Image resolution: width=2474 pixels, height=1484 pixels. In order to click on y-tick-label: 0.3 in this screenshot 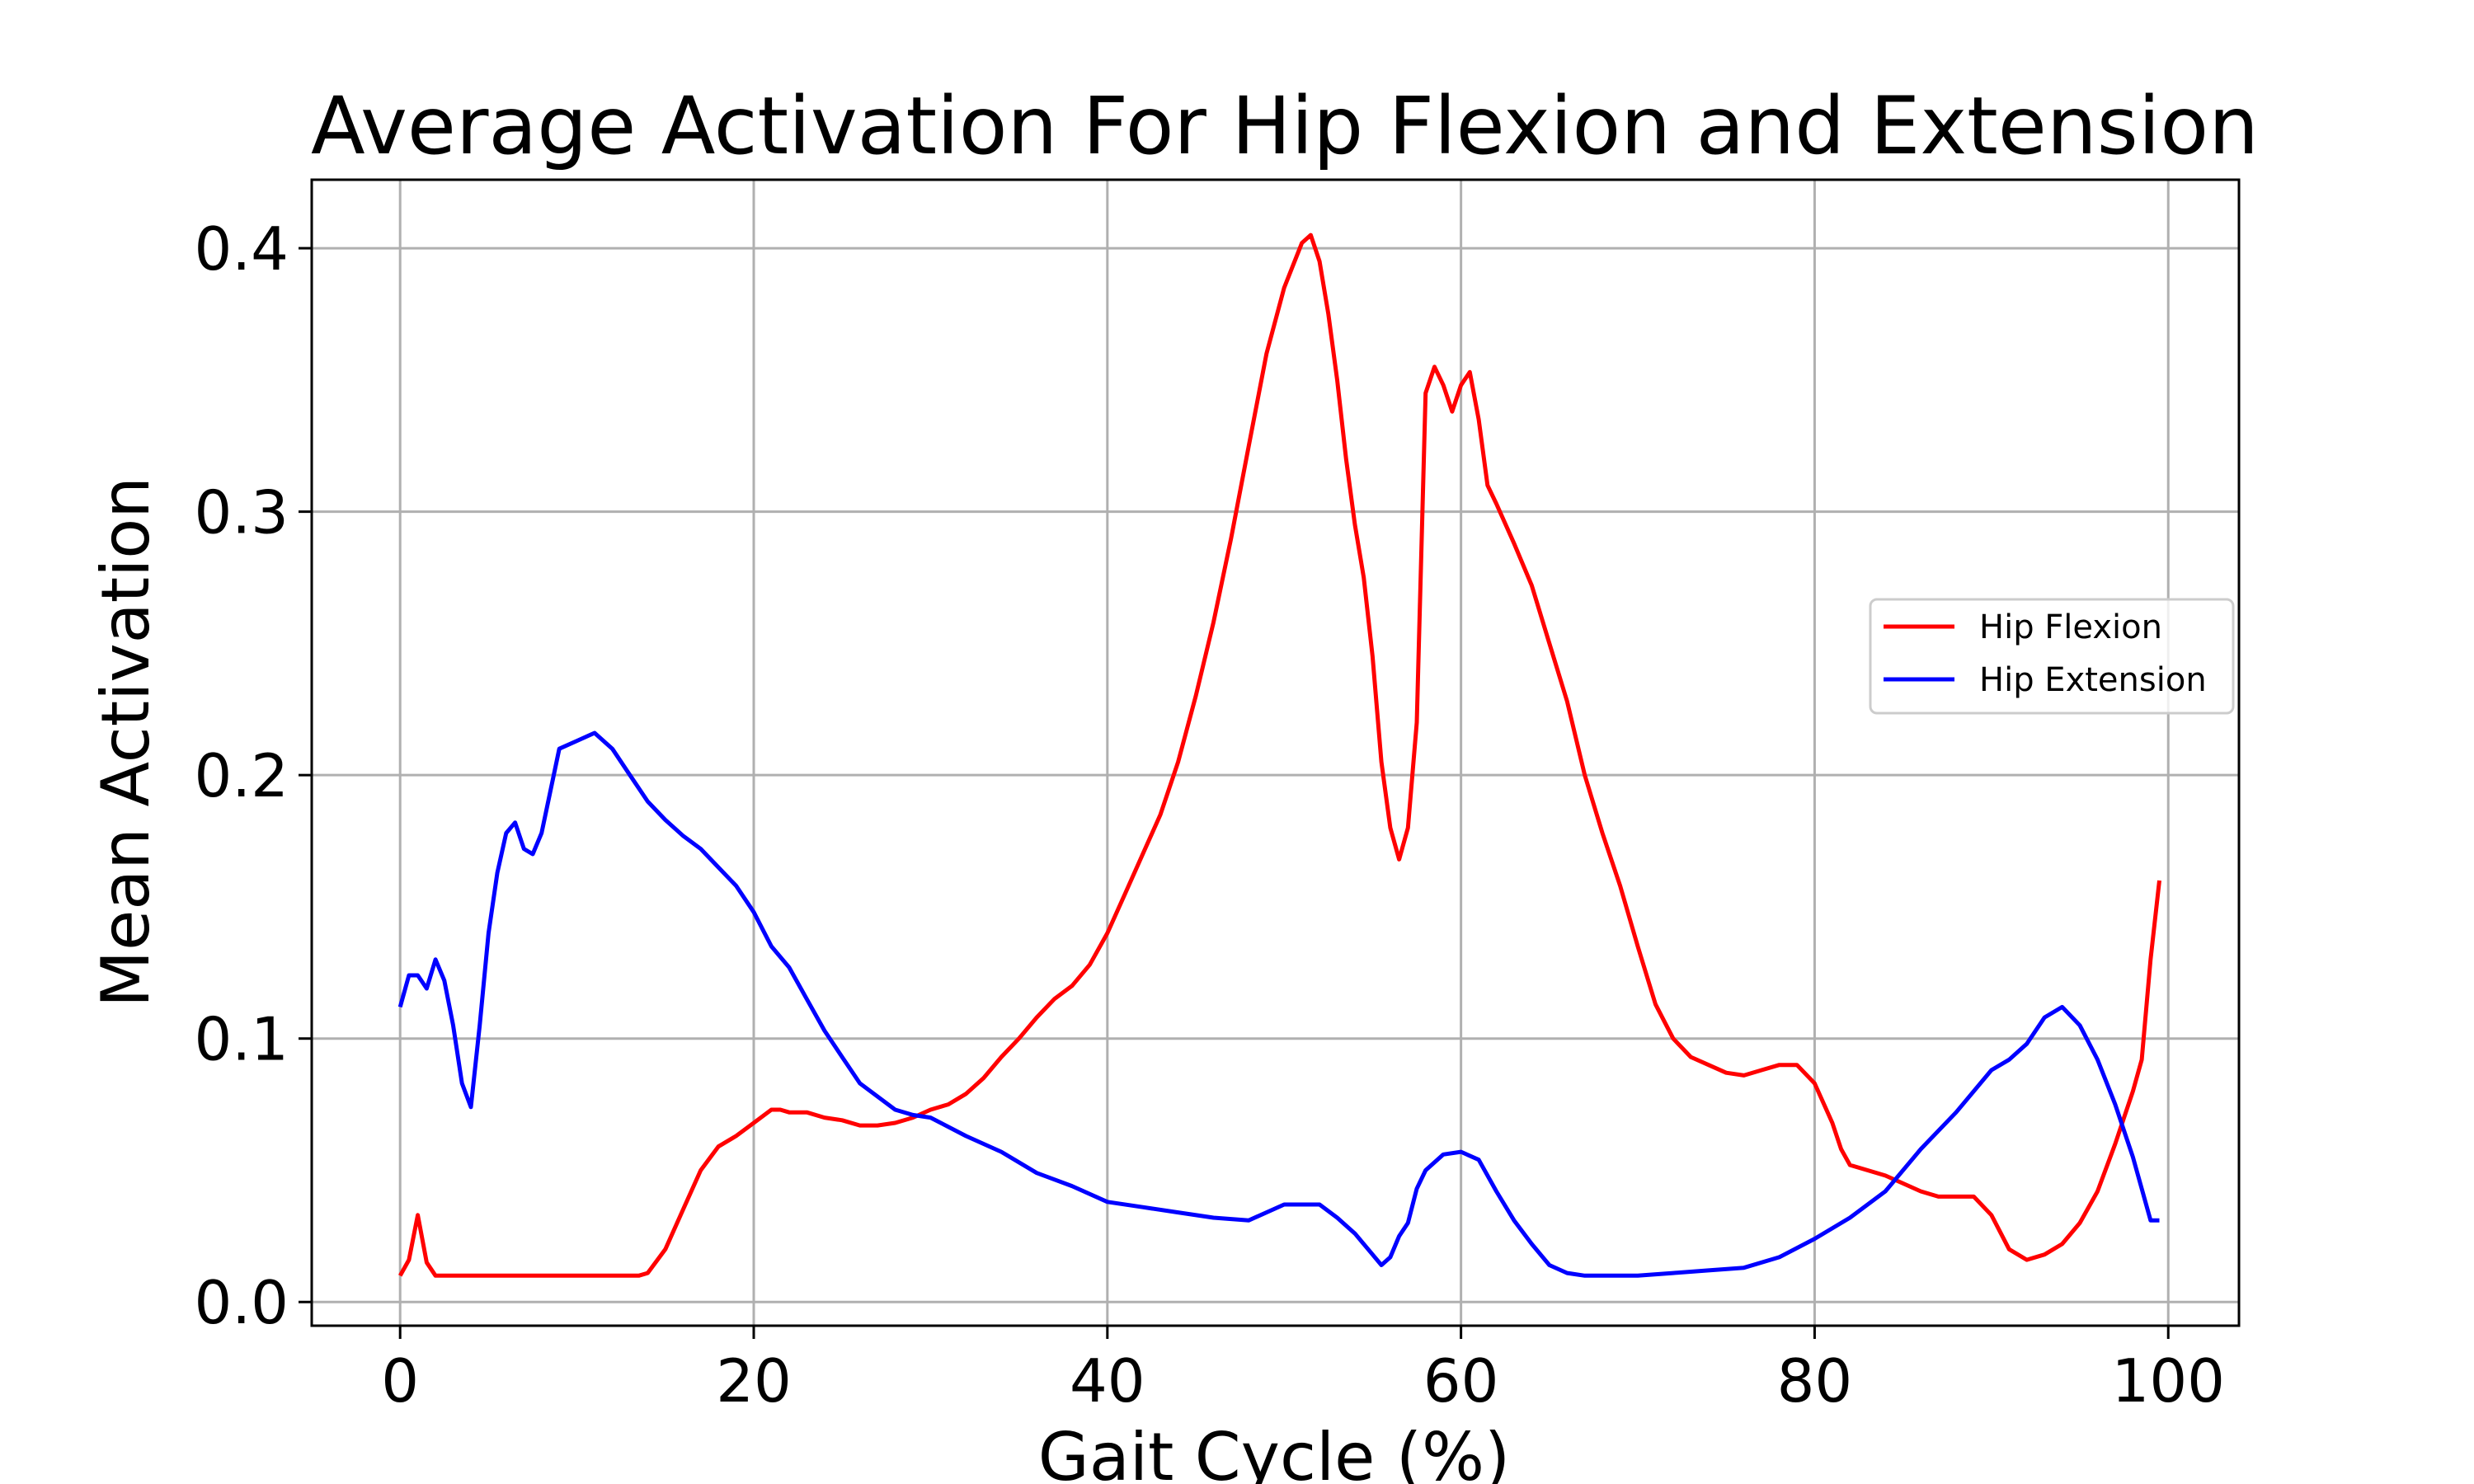, I will do `click(241, 512)`.